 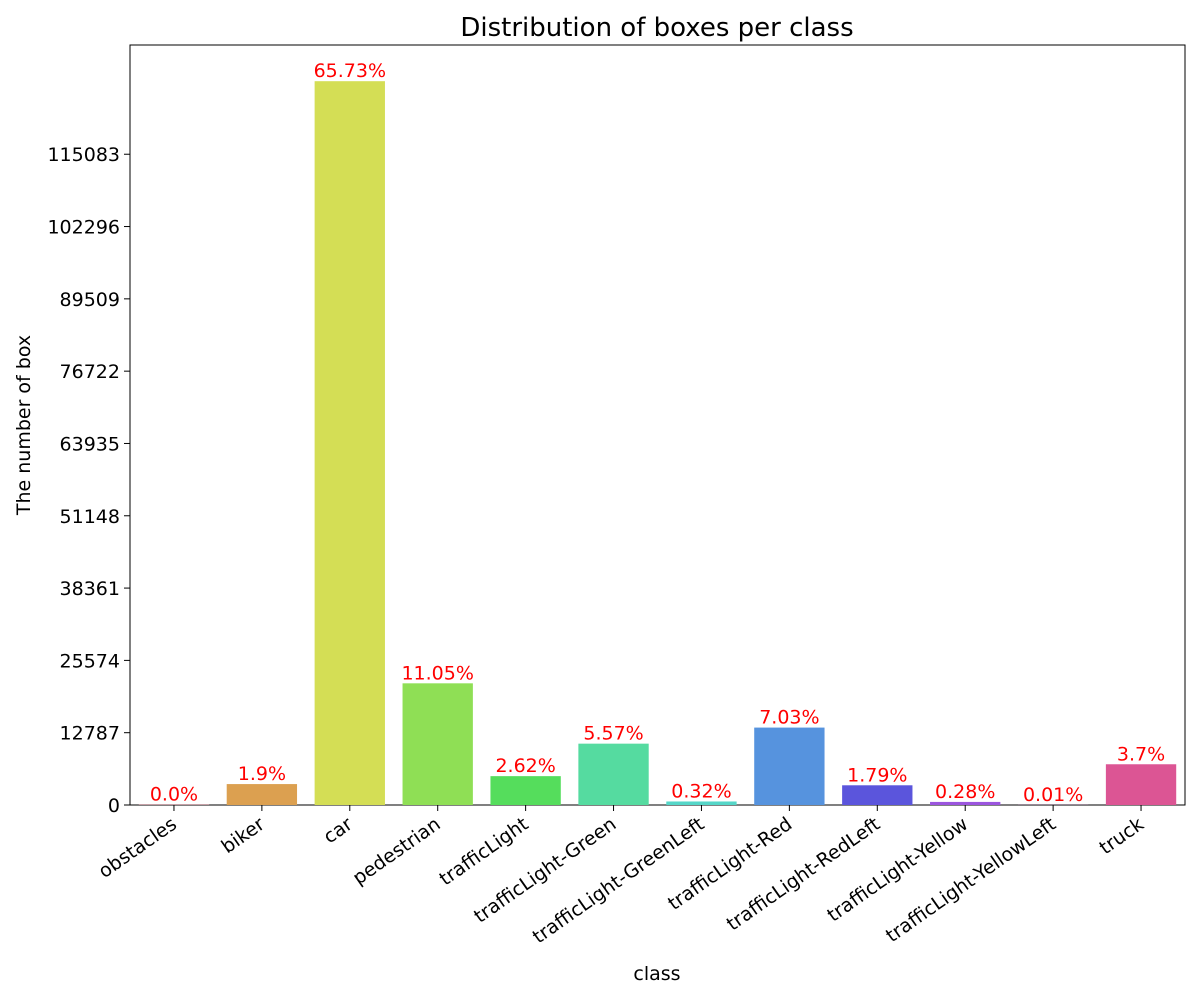 I want to click on x-tick-label: trafficLight-YellowLeft, so click(x=971, y=880).